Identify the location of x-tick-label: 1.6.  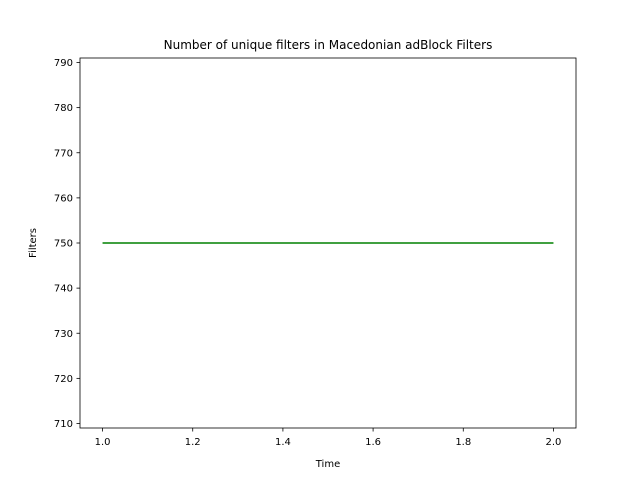
(373, 442).